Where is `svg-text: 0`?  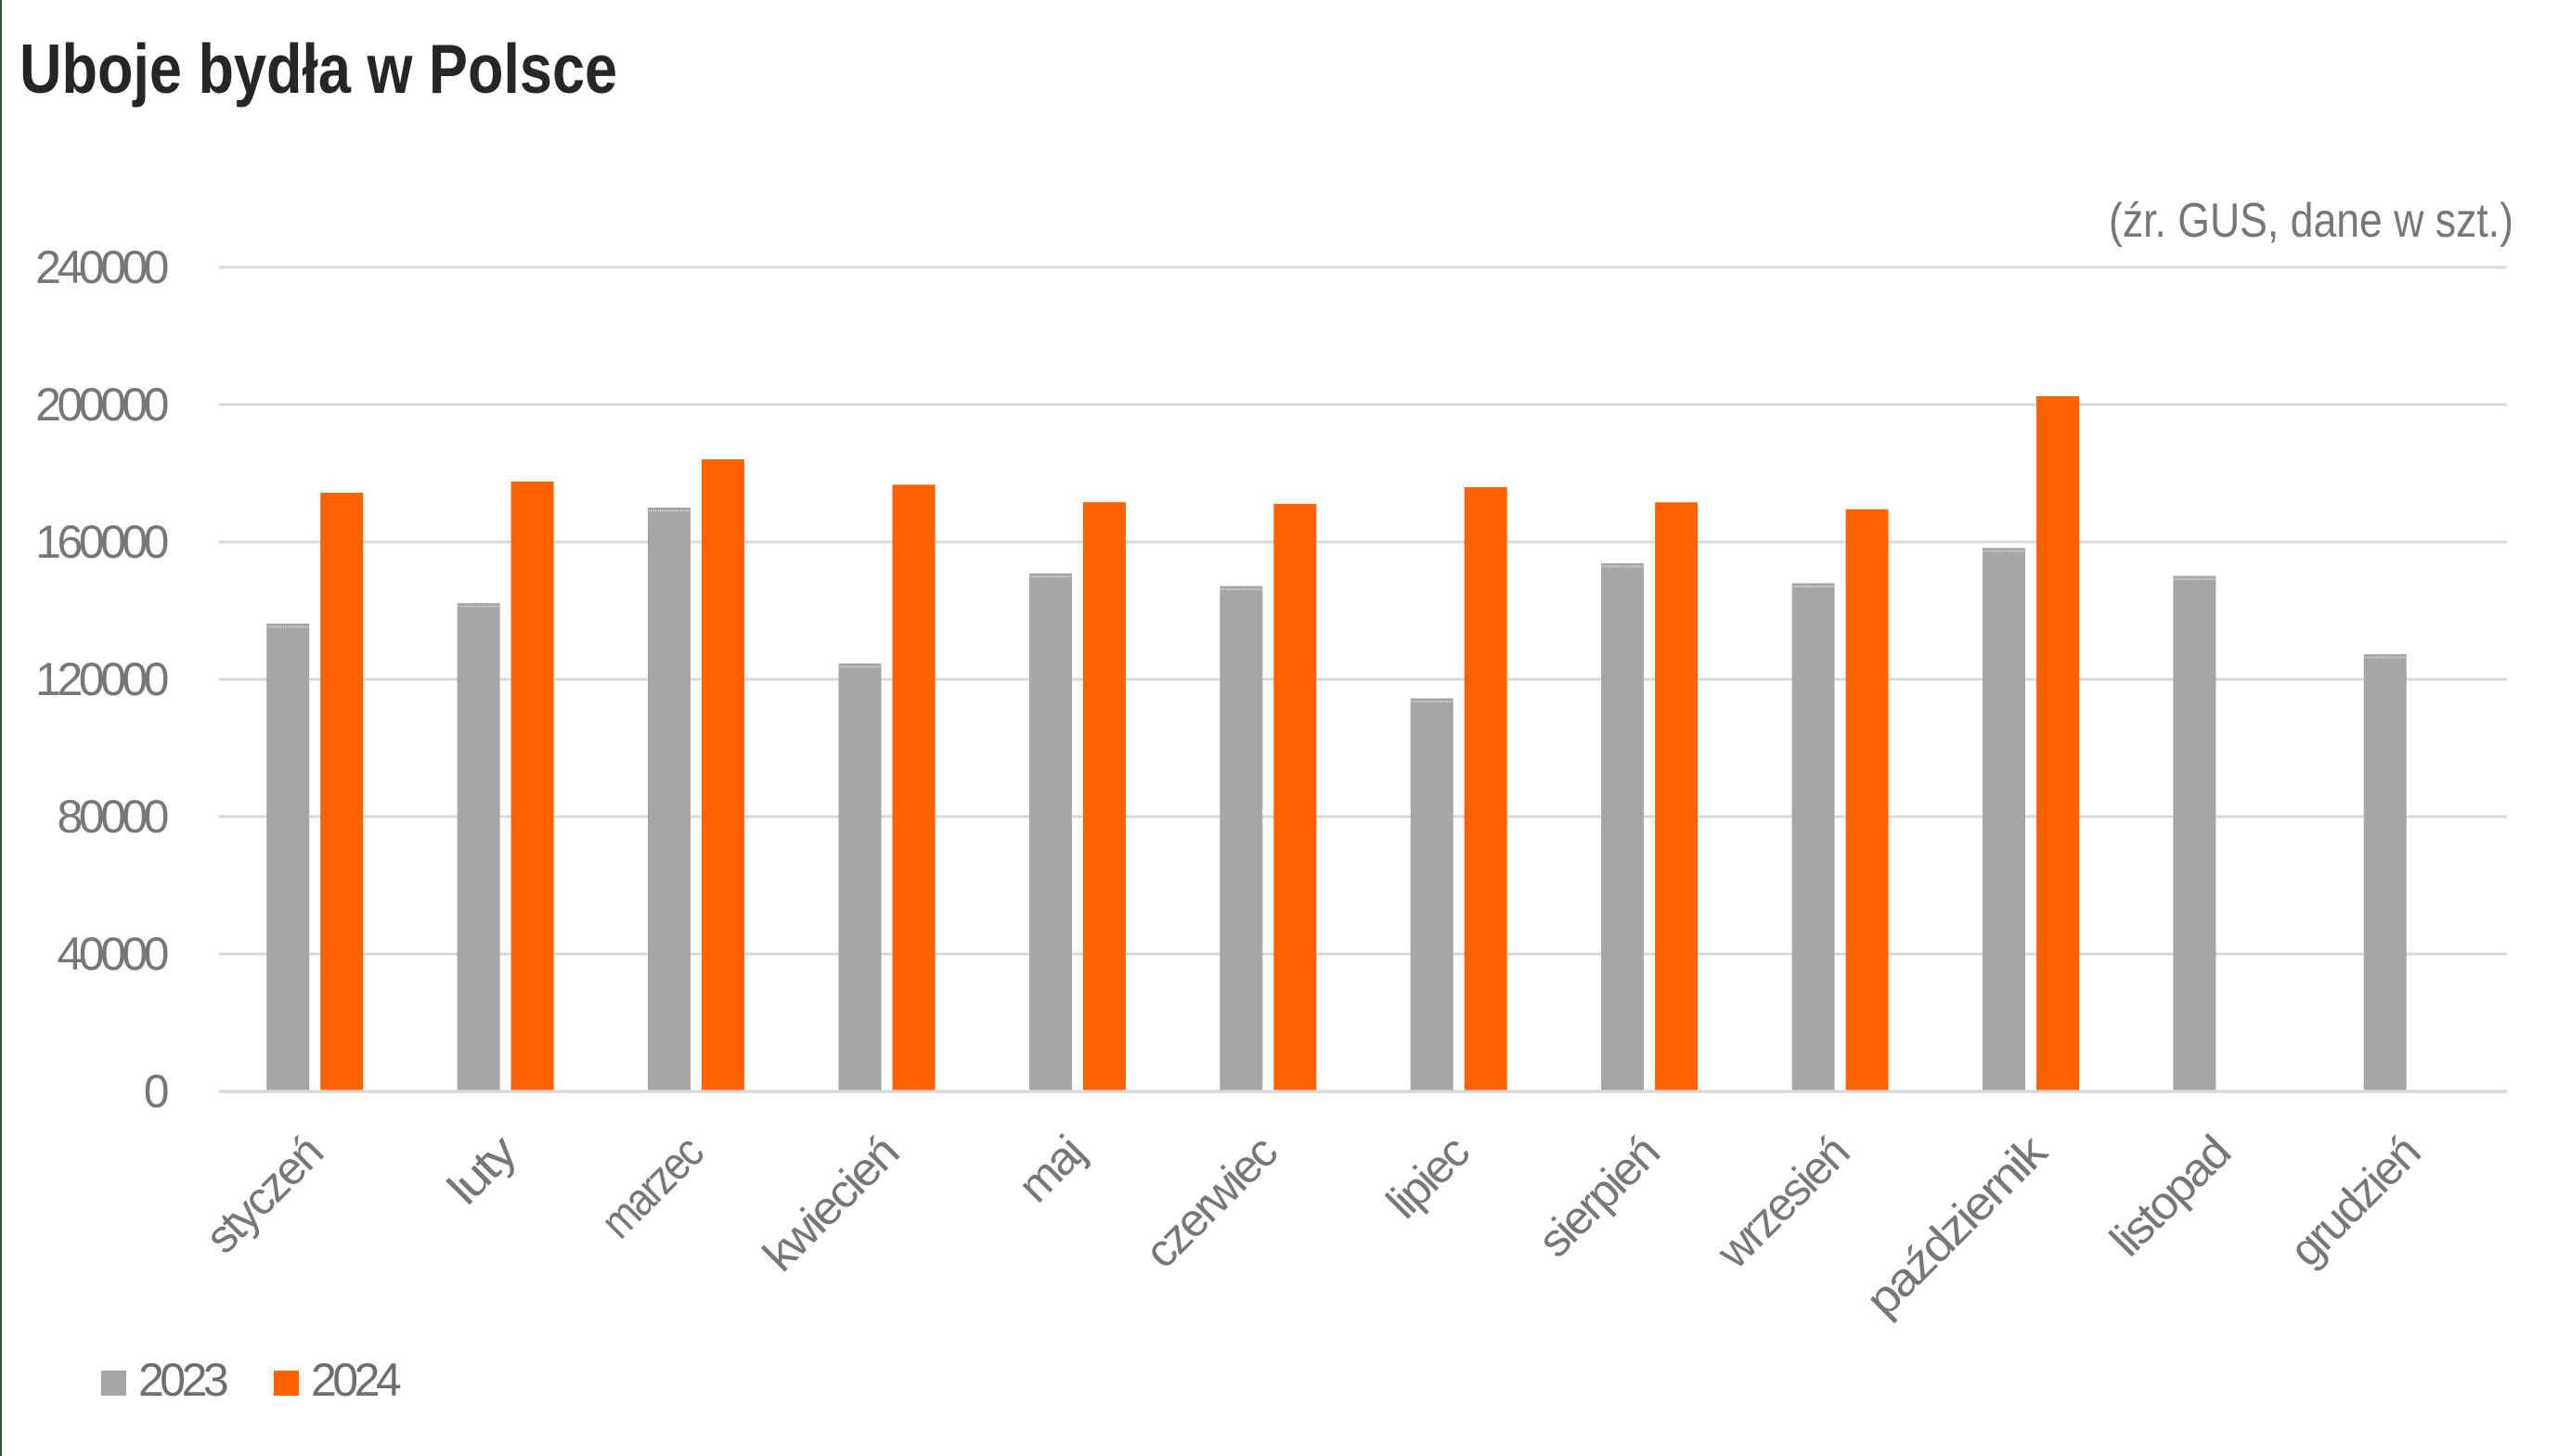
svg-text: 0 is located at coordinates (156, 1091).